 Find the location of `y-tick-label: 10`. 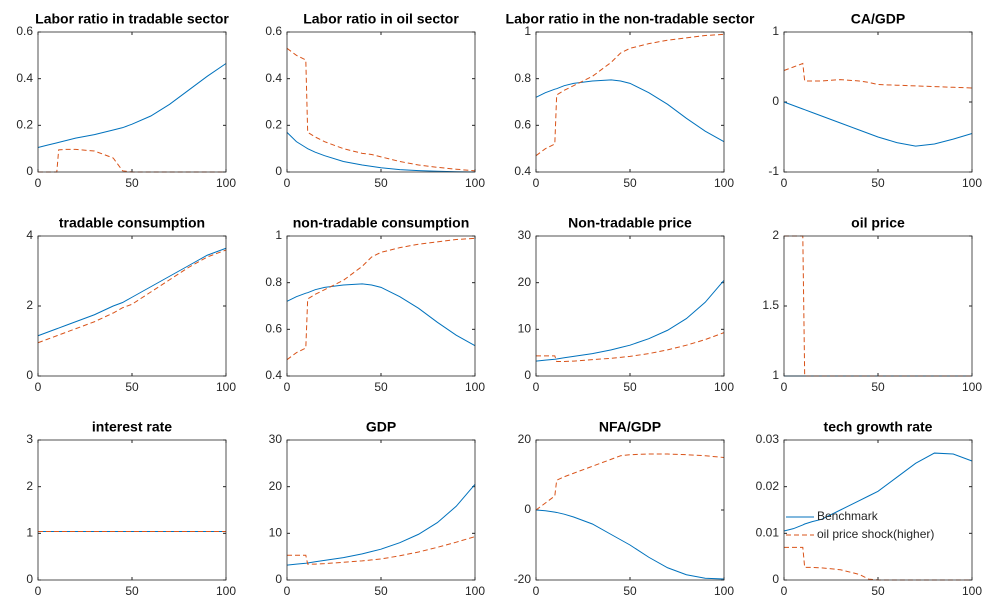

y-tick-label: 10 is located at coordinates (276, 533).